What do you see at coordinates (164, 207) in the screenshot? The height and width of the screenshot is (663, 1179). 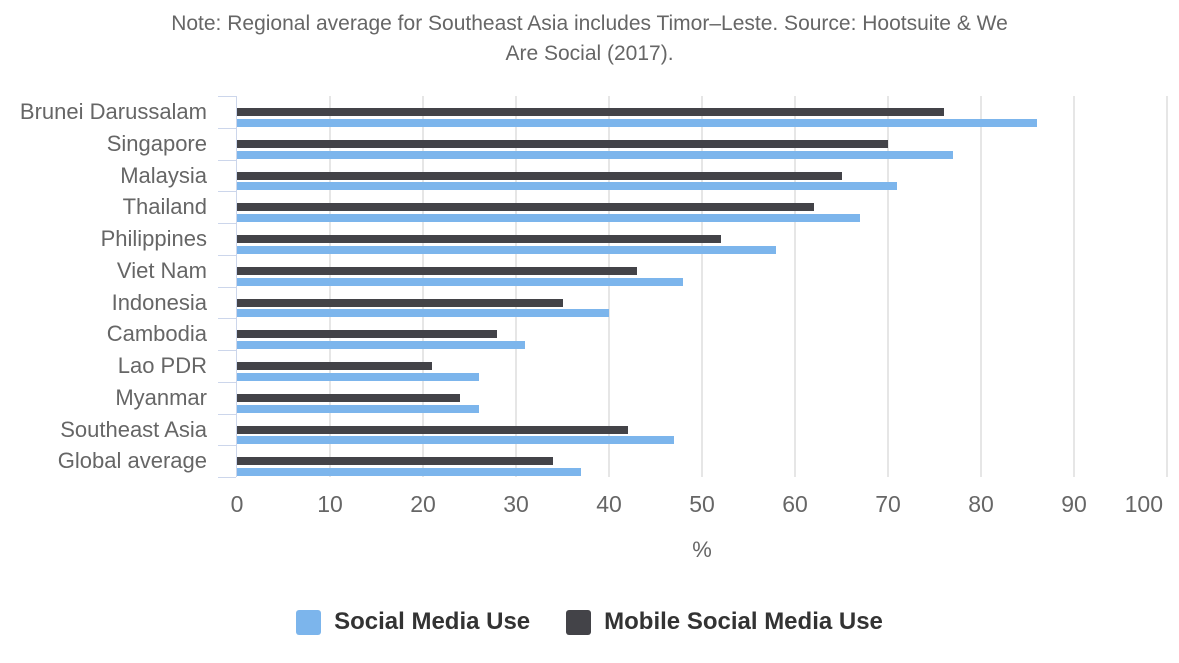 I see `category-label: Thailand` at bounding box center [164, 207].